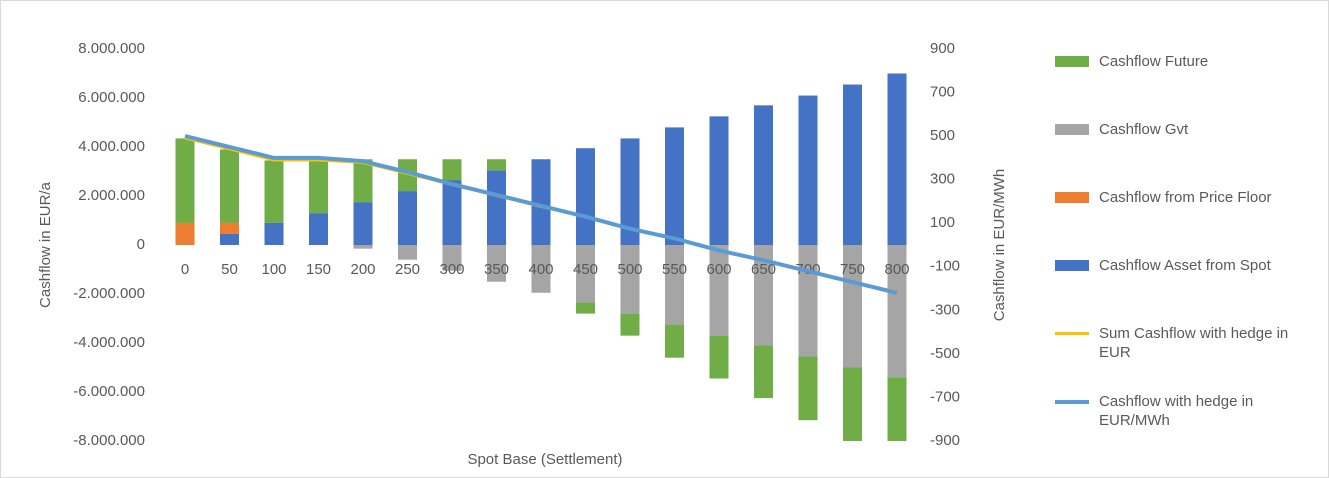 This screenshot has width=1329, height=478. What do you see at coordinates (945, 396) in the screenshot?
I see `y2-tick-label: -700` at bounding box center [945, 396].